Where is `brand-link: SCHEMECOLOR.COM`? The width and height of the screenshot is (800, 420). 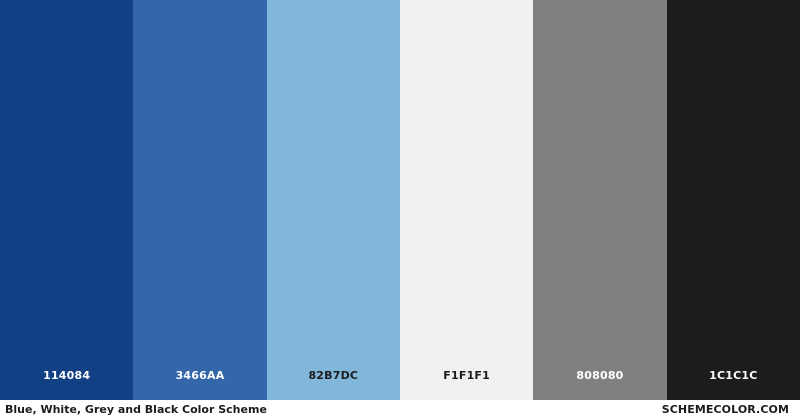 brand-link: SCHEMECOLOR.COM is located at coordinates (725, 409).